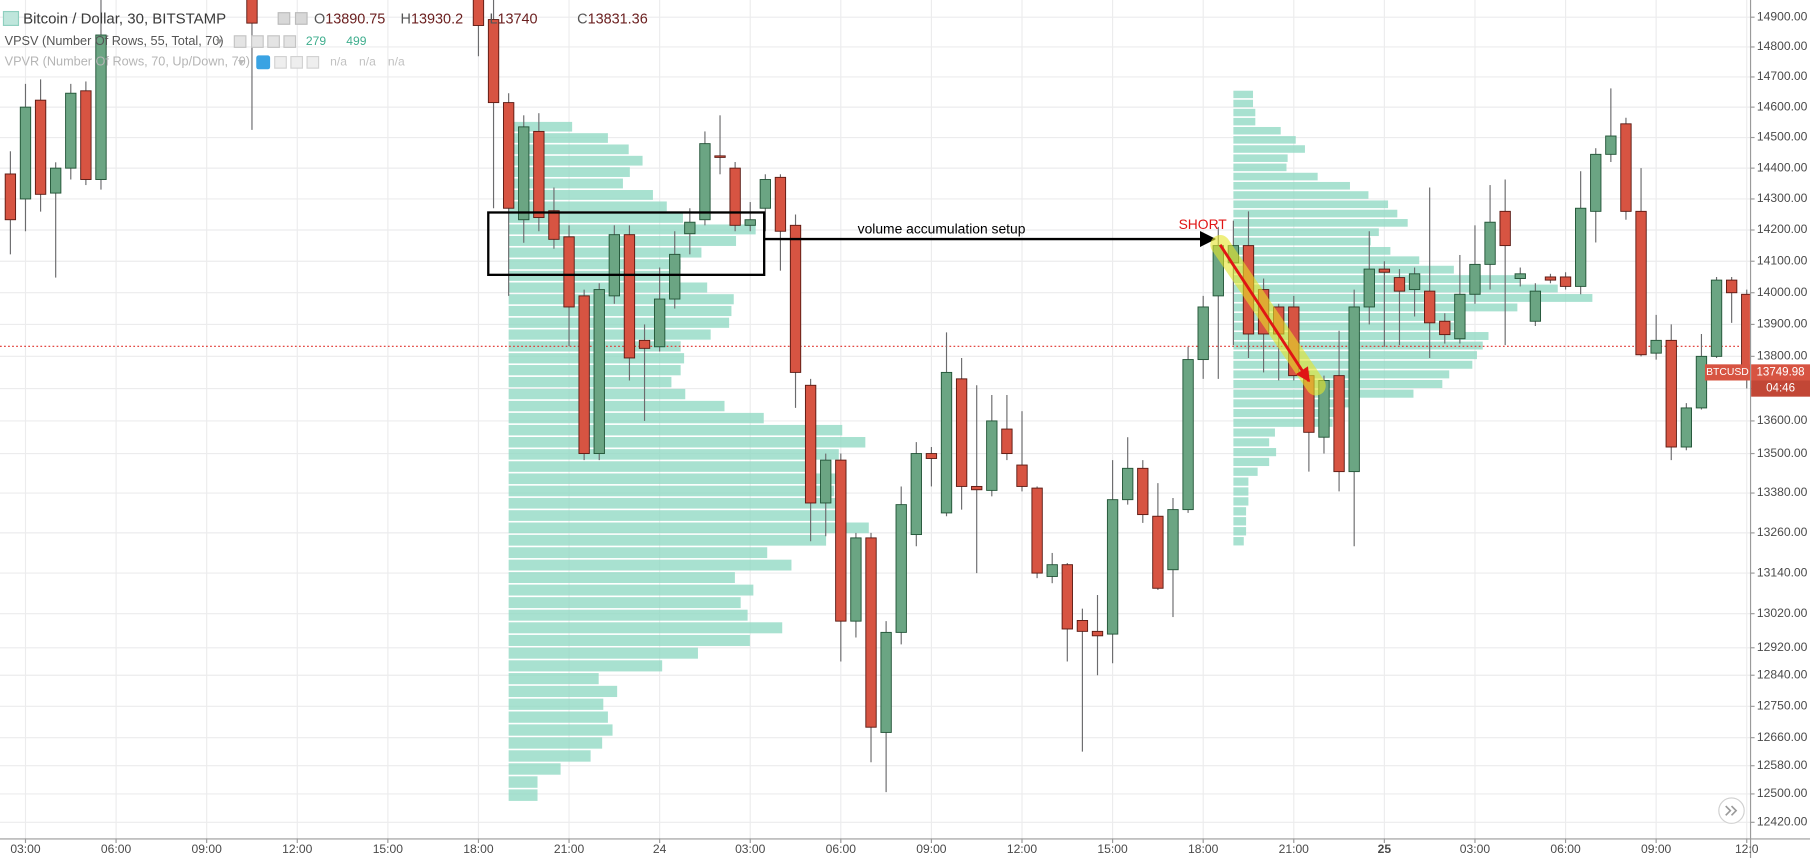 The height and width of the screenshot is (858, 1810). Describe the element at coordinates (297, 849) in the screenshot. I see `x-tick-label: 12:00` at that location.